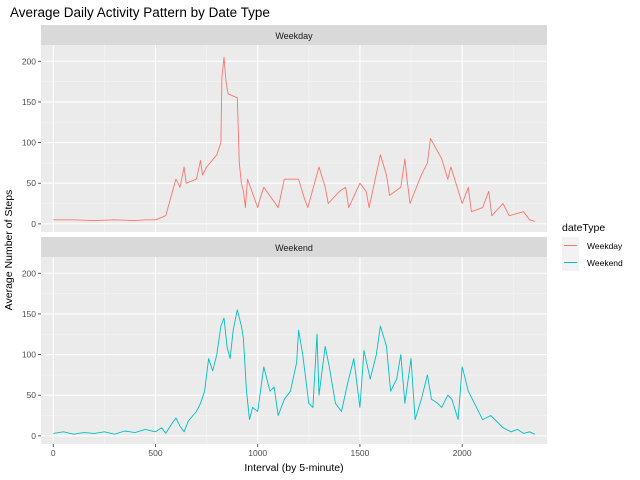 The height and width of the screenshot is (480, 640). What do you see at coordinates (462, 453) in the screenshot?
I see `x-tick-label: 2000` at bounding box center [462, 453].